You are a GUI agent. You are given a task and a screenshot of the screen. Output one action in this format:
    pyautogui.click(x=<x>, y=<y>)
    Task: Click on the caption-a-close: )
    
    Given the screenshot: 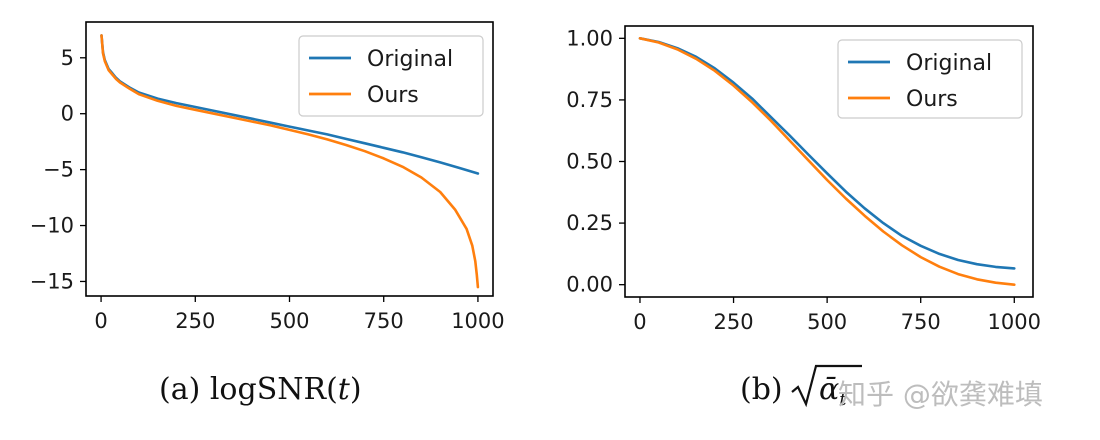 What is the action you would take?
    pyautogui.click(x=356, y=389)
    